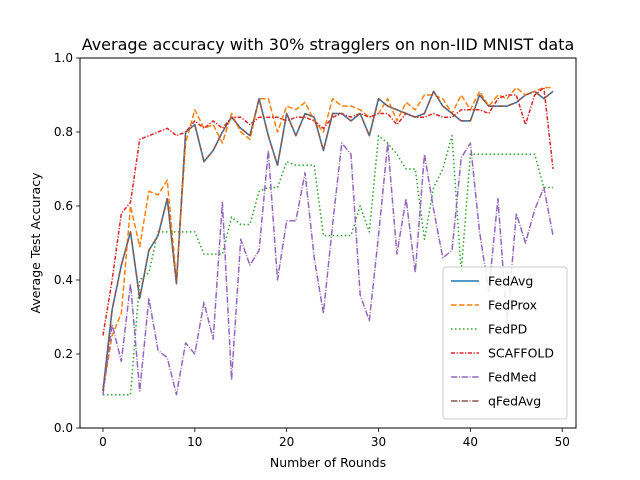  Describe the element at coordinates (63, 206) in the screenshot. I see `y-tick-label: 0.6` at that location.